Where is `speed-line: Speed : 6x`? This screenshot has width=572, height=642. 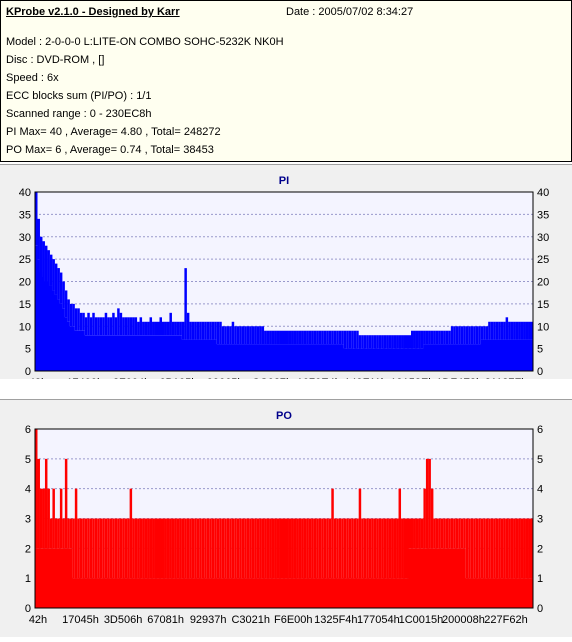 speed-line: Speed : 6x is located at coordinates (32, 78).